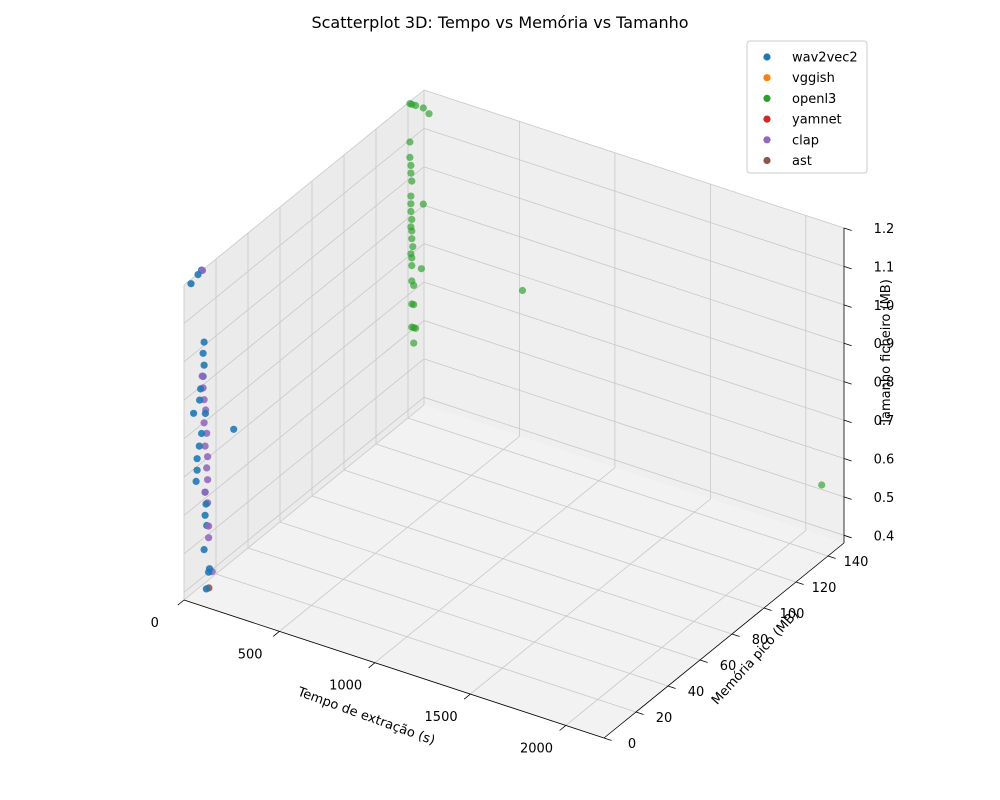 Image resolution: width=1000 pixels, height=800 pixels. I want to click on z-tick-label: 1.0, so click(884, 306).